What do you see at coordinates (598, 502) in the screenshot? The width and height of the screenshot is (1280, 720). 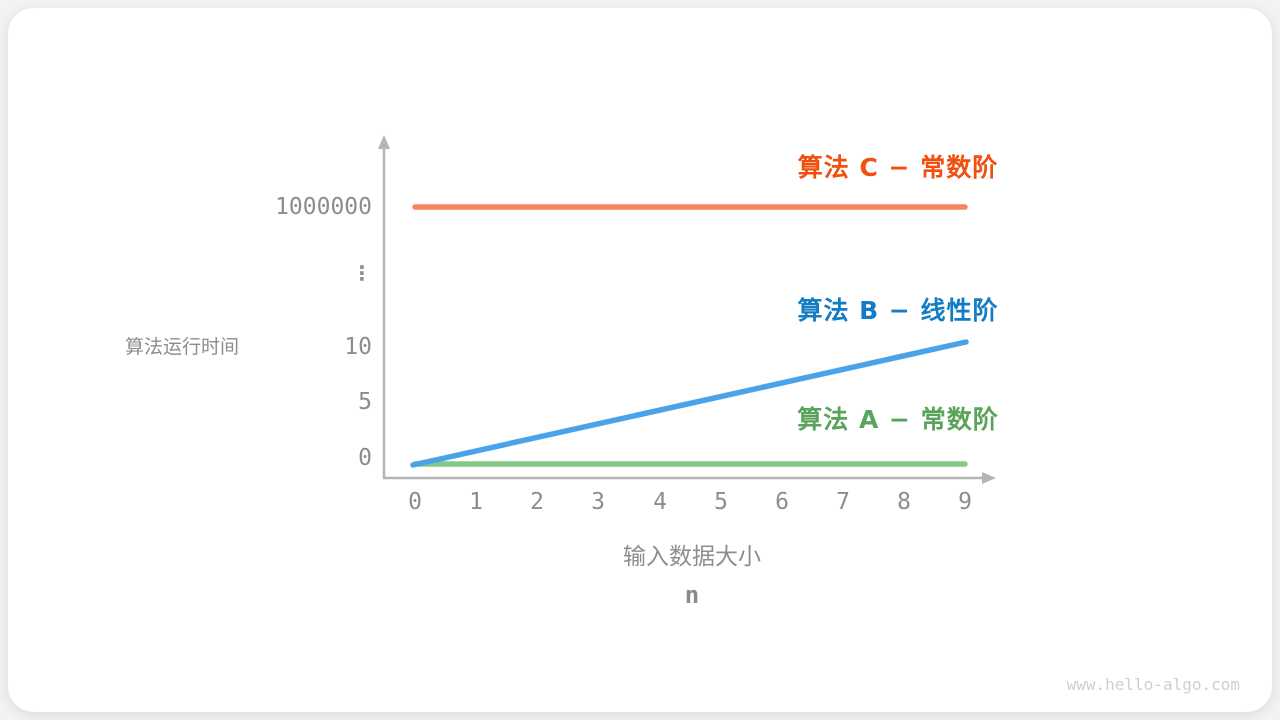 I see `x-tick-3: 3` at bounding box center [598, 502].